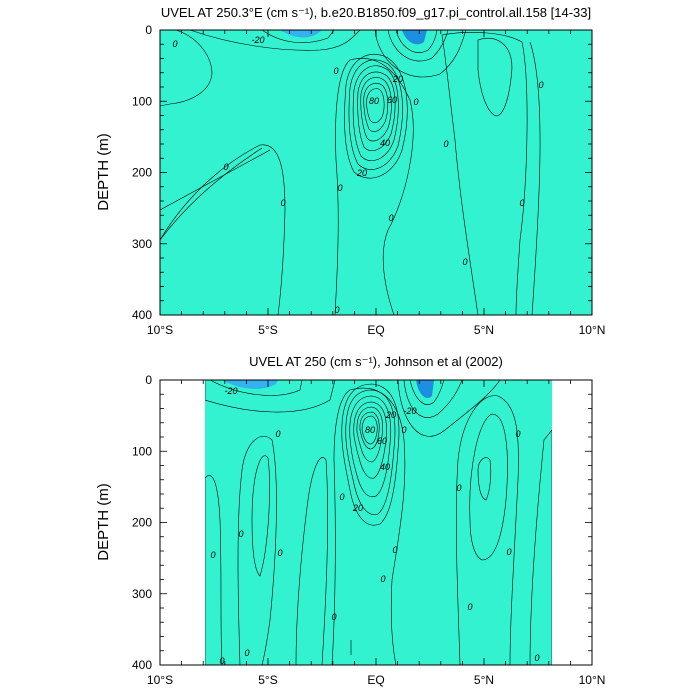 This screenshot has width=700, height=700. I want to click on top-y-tick-label: 0, so click(148, 30).